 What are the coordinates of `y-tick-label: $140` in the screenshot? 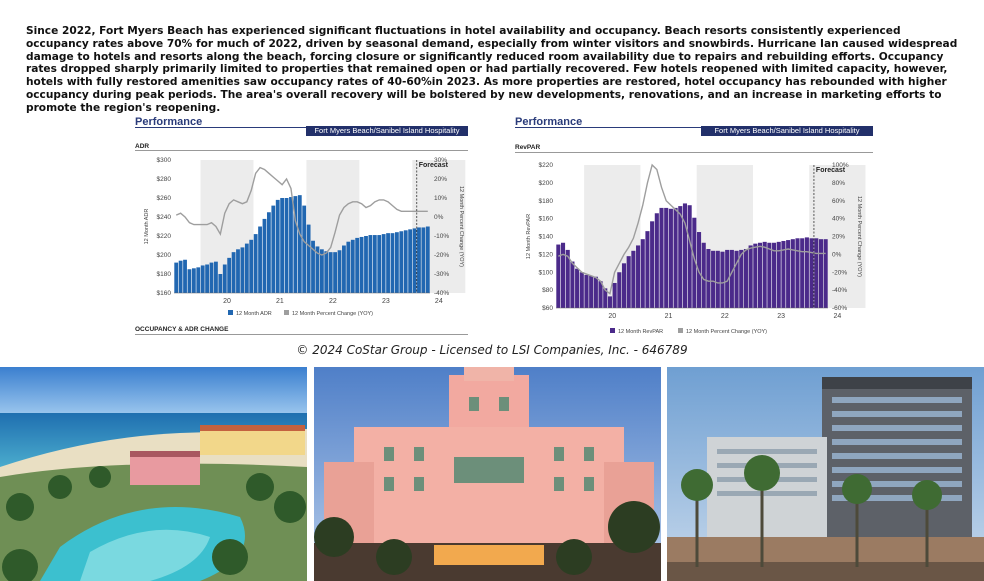 It's located at (546, 237).